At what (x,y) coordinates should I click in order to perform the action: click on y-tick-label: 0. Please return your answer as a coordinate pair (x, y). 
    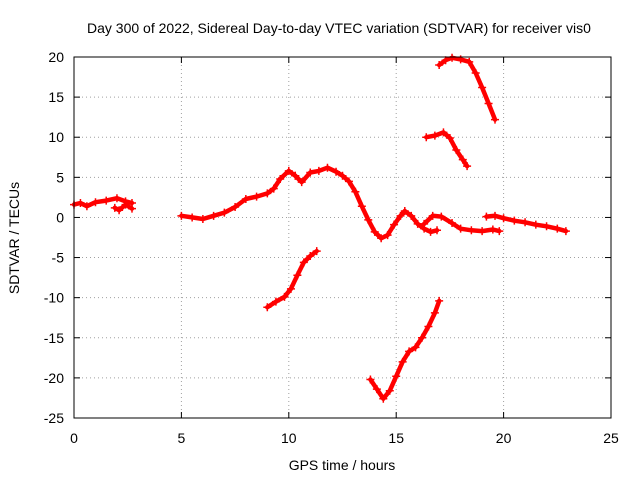
    Looking at the image, I should click on (60, 217).